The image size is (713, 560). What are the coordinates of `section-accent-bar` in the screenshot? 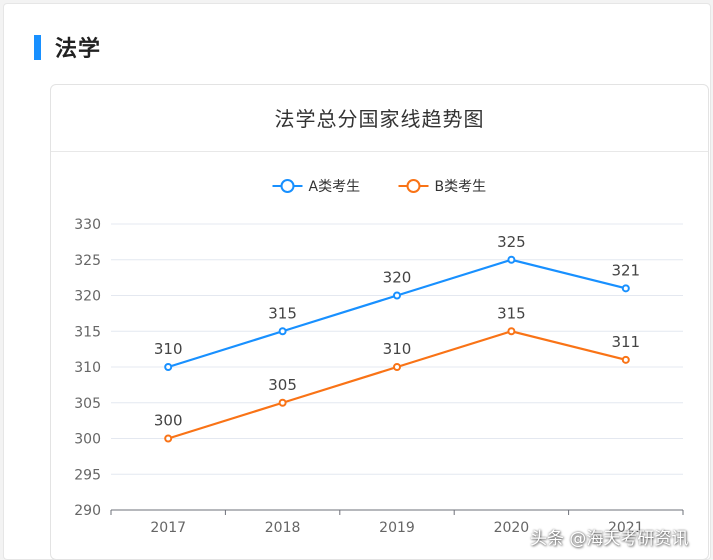 It's located at (37, 47).